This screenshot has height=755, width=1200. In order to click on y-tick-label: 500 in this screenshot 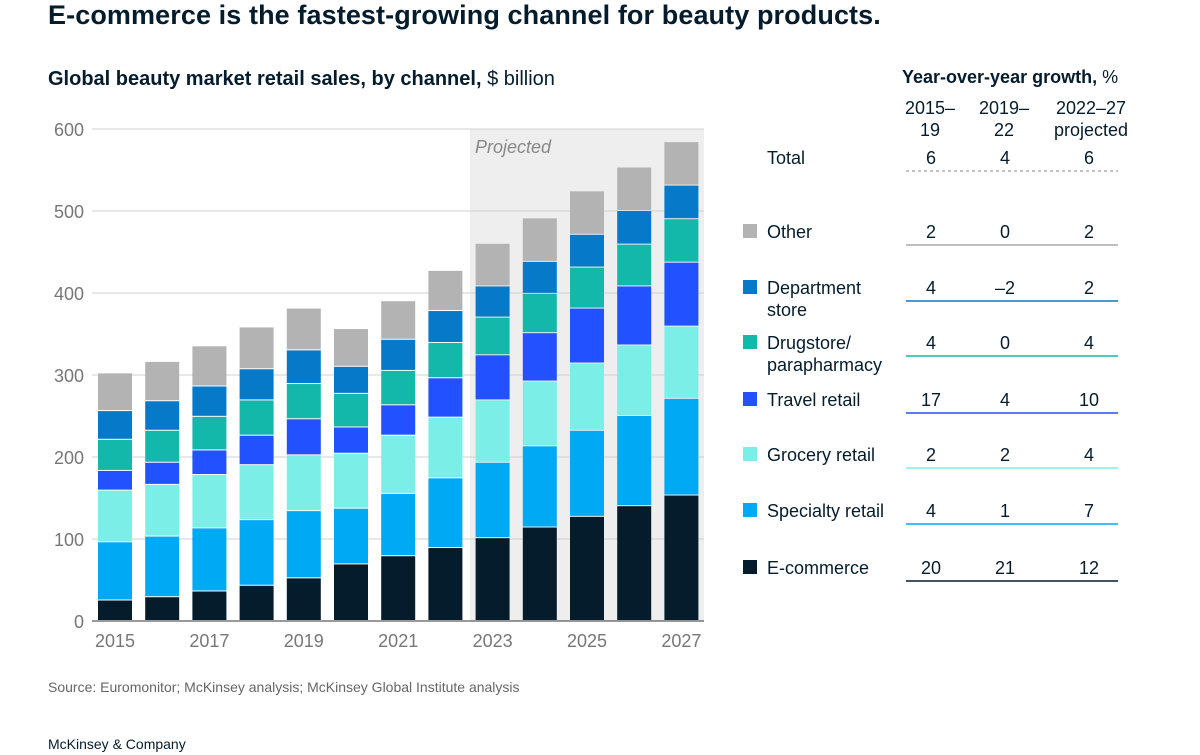, I will do `click(69, 212)`.